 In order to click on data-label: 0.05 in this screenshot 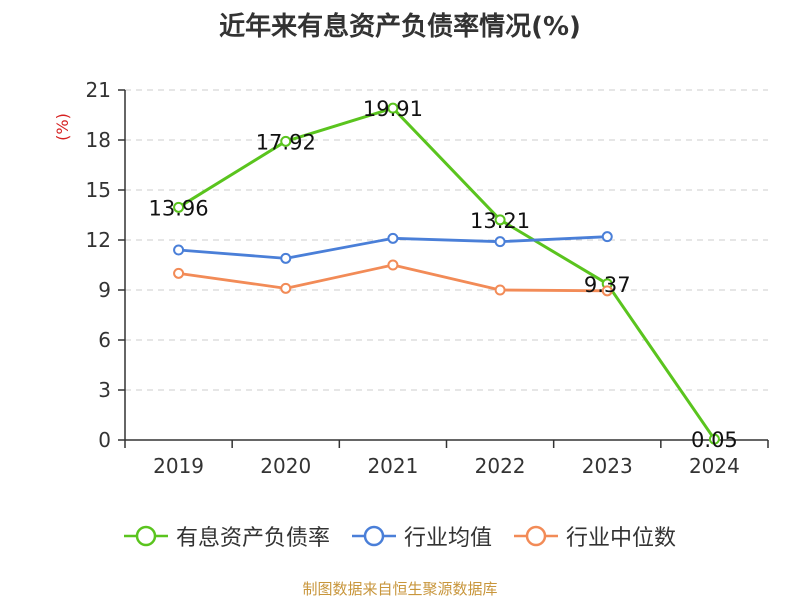, I will do `click(714, 440)`.